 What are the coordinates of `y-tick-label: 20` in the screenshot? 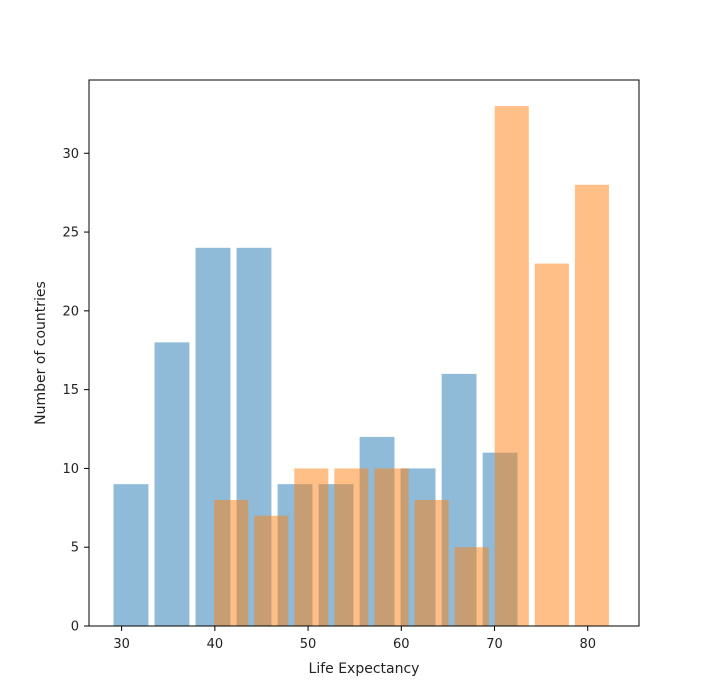 It's located at (70, 311).